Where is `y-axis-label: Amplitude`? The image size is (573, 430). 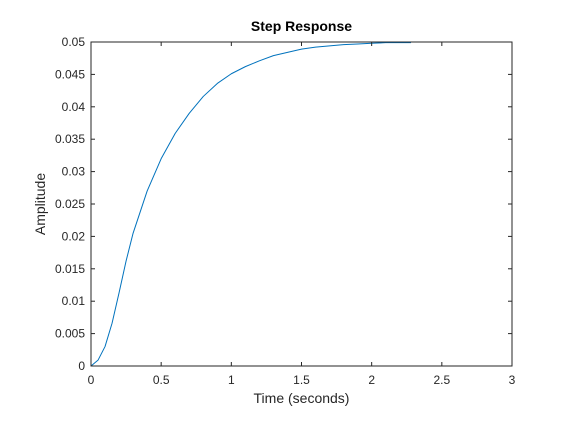 y-axis-label: Amplitude is located at coordinates (40, 204).